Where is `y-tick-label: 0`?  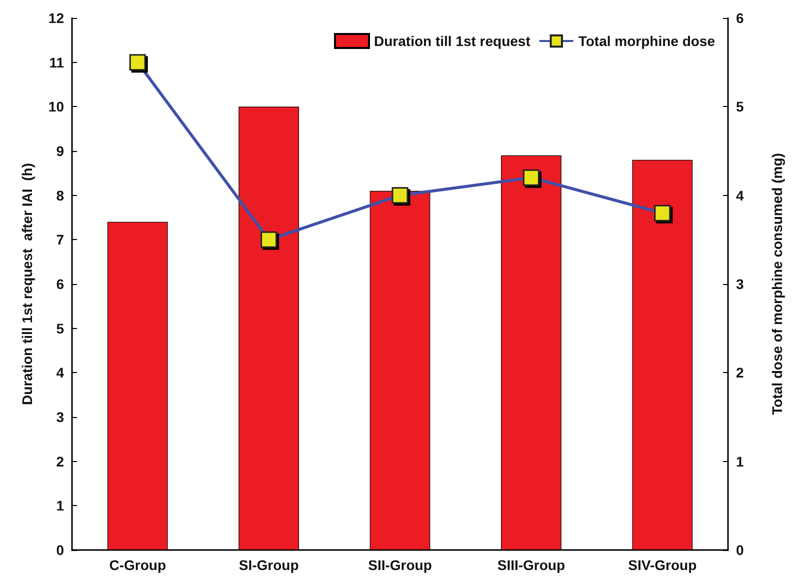
y-tick-label: 0 is located at coordinates (60, 550).